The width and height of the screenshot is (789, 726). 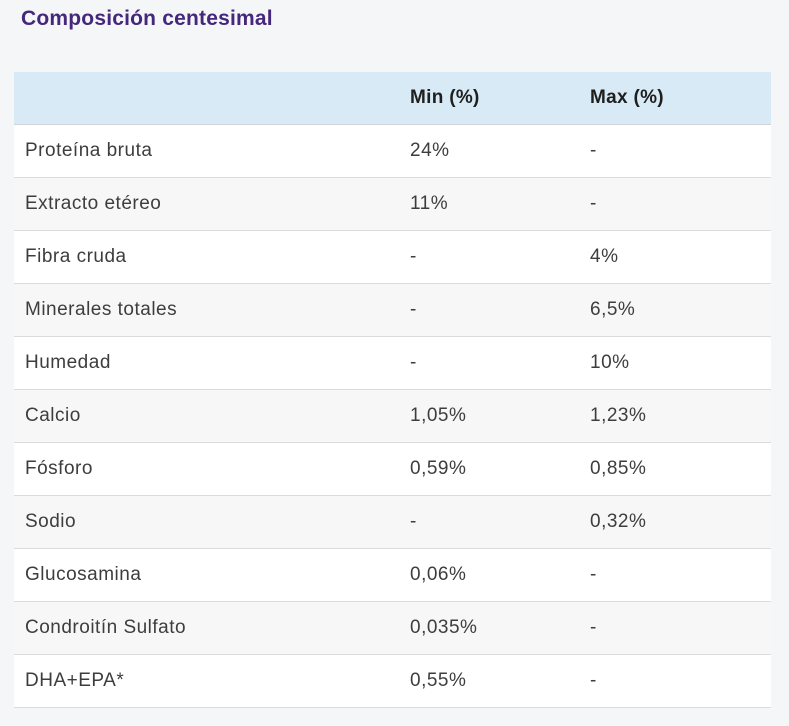 What do you see at coordinates (392, 204) in the screenshot?
I see `table-row: Extracto etéreo 11% -` at bounding box center [392, 204].